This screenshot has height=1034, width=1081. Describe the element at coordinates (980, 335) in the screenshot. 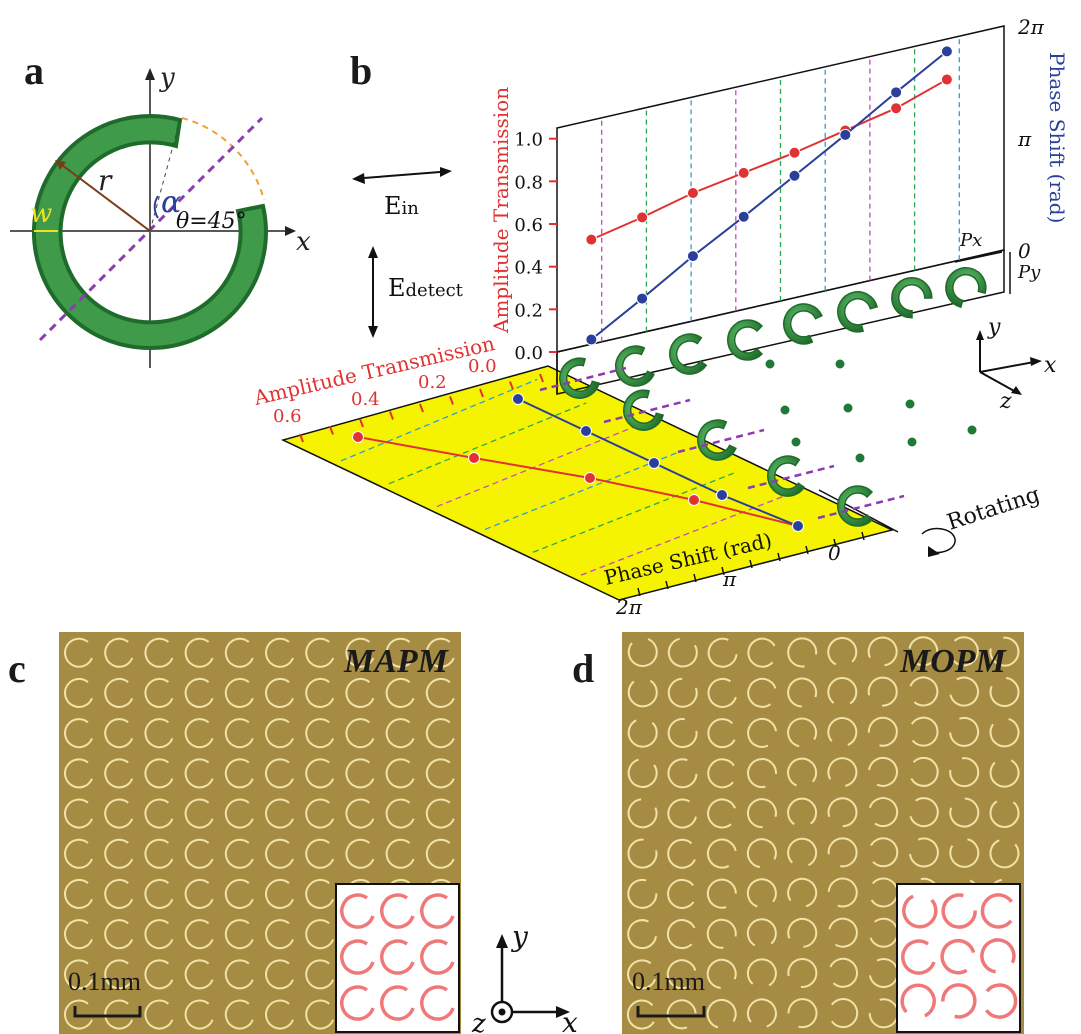

I see `b-y-arrowhead` at that location.